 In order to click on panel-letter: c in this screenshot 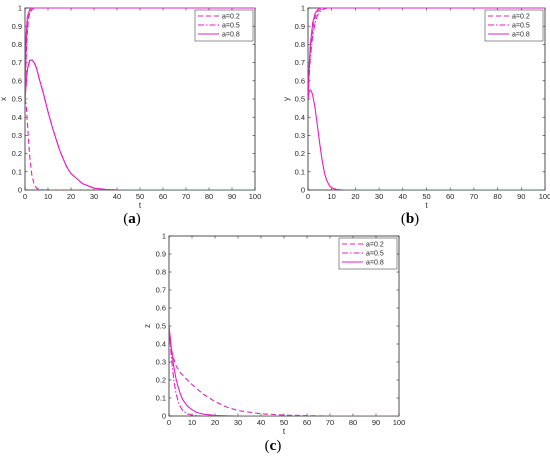, I will do `click(273, 446)`.